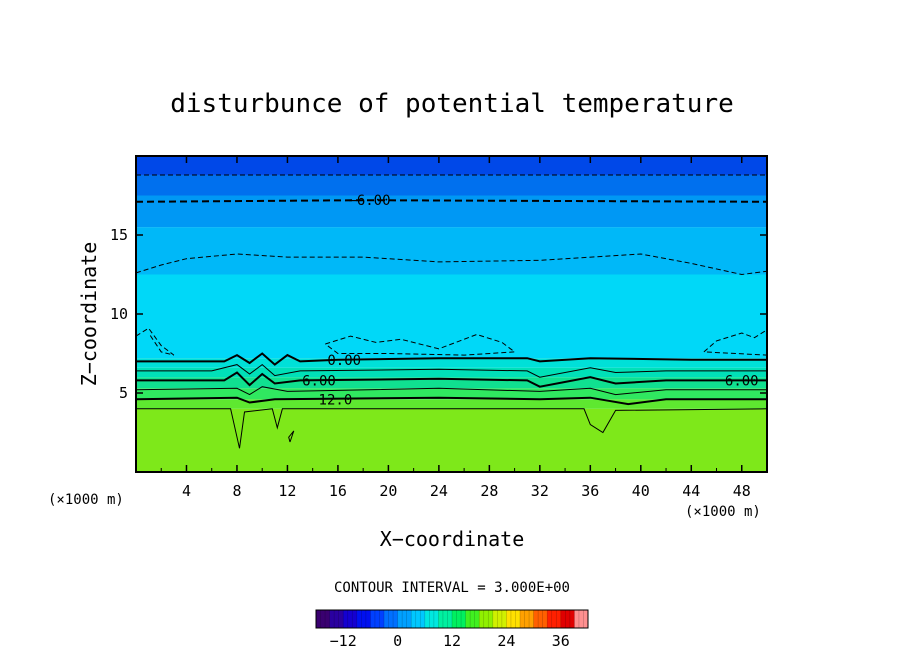 This screenshot has height=654, width=904. I want to click on colorbar-tick-label: −12, so click(343, 641).